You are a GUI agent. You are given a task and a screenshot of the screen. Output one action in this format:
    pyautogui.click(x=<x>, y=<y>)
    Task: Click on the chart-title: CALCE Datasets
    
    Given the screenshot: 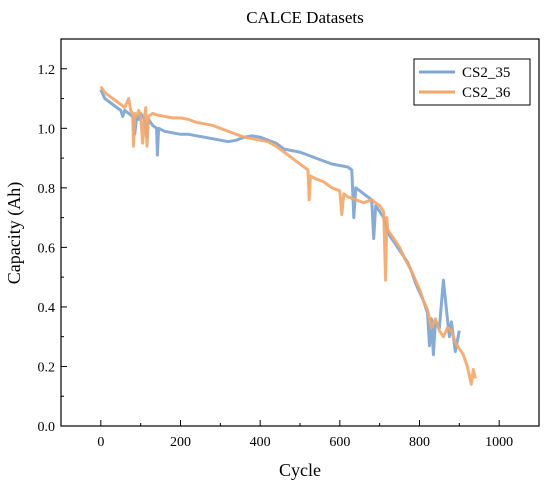 What is the action you would take?
    pyautogui.click(x=305, y=17)
    